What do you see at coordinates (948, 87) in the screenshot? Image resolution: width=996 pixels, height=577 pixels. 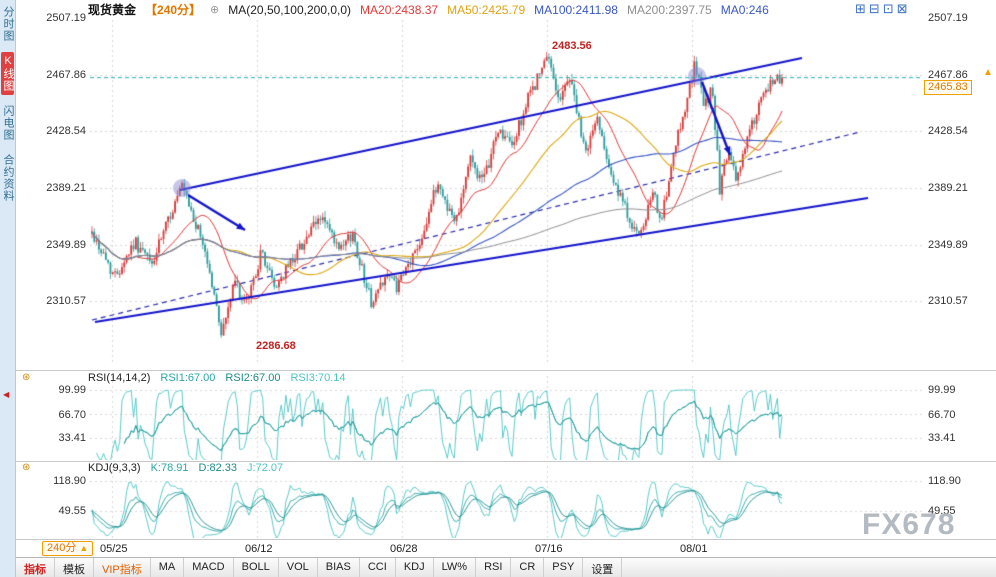 I see `current-price-tag: 2465.83` at bounding box center [948, 87].